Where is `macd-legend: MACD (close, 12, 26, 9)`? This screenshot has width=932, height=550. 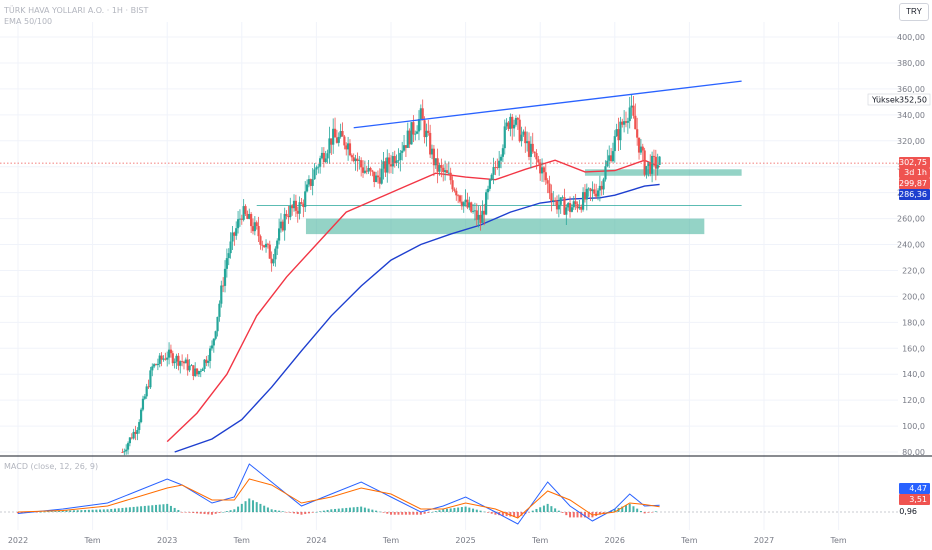 macd-legend: MACD (close, 12, 26, 9) is located at coordinates (51, 466).